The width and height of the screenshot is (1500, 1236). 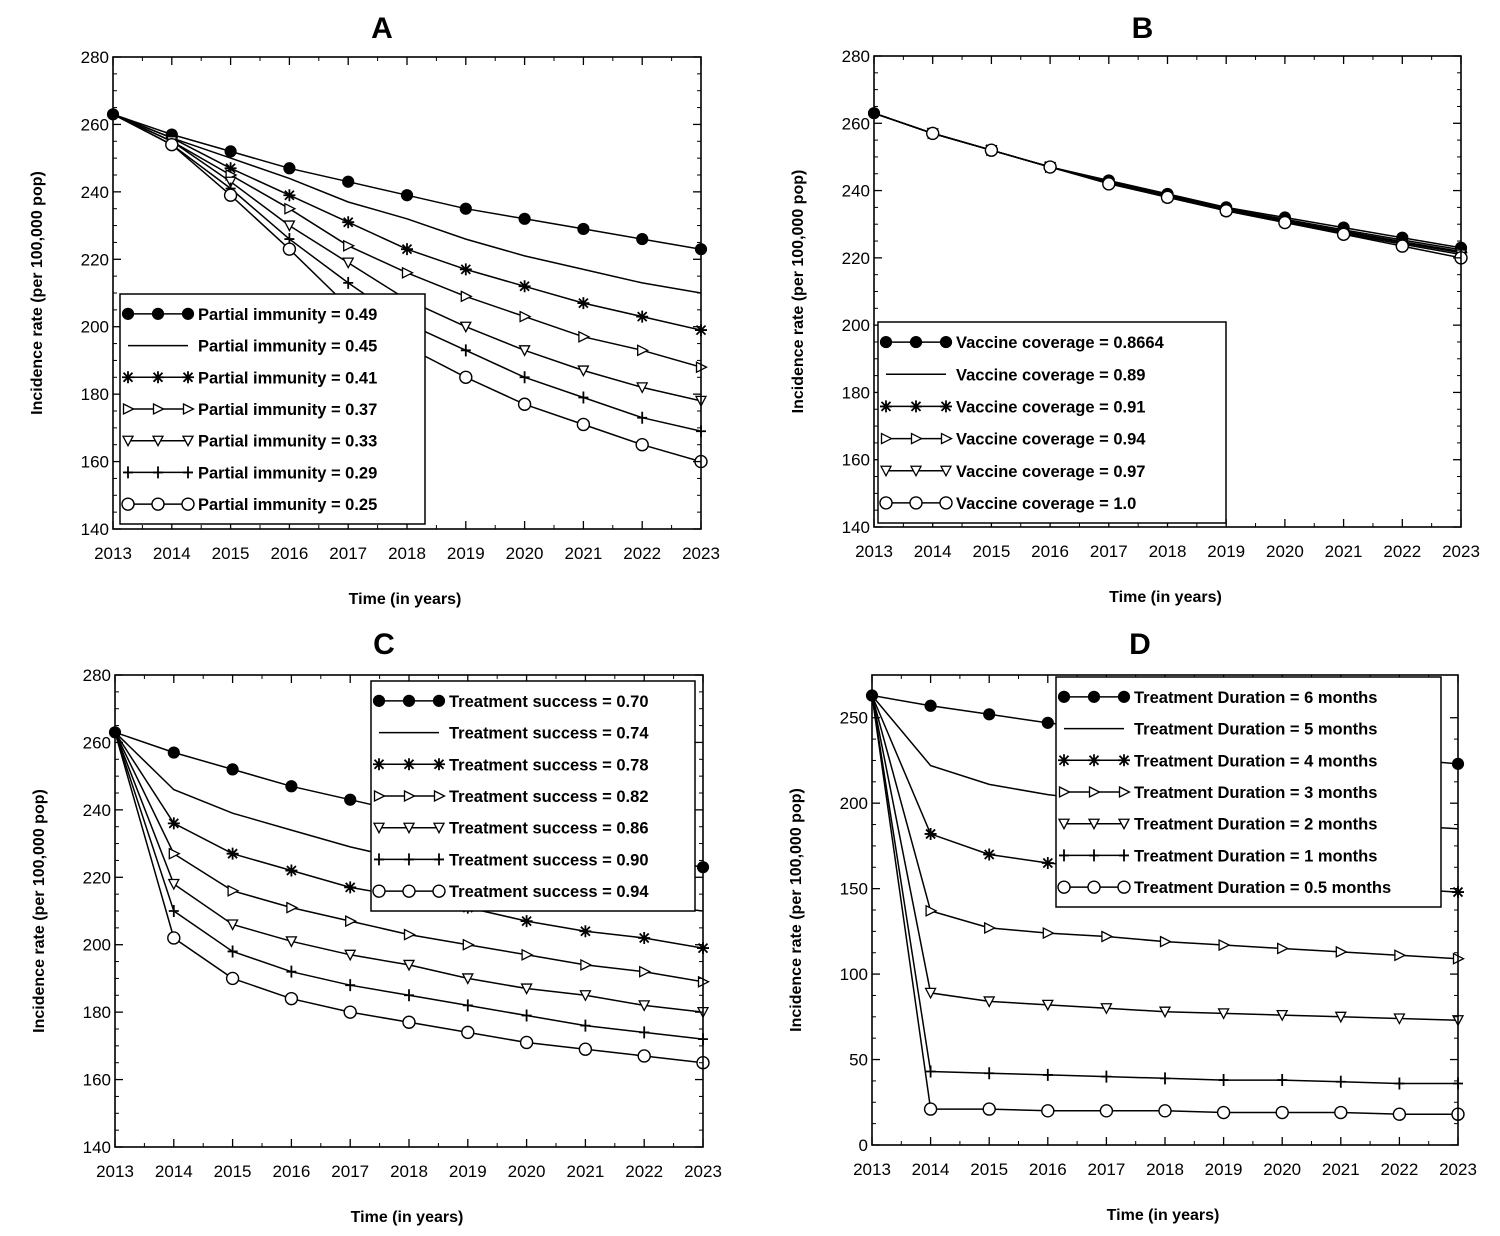 What do you see at coordinates (1399, 1083) in the screenshot?
I see `chart-d-series-6-point` at bounding box center [1399, 1083].